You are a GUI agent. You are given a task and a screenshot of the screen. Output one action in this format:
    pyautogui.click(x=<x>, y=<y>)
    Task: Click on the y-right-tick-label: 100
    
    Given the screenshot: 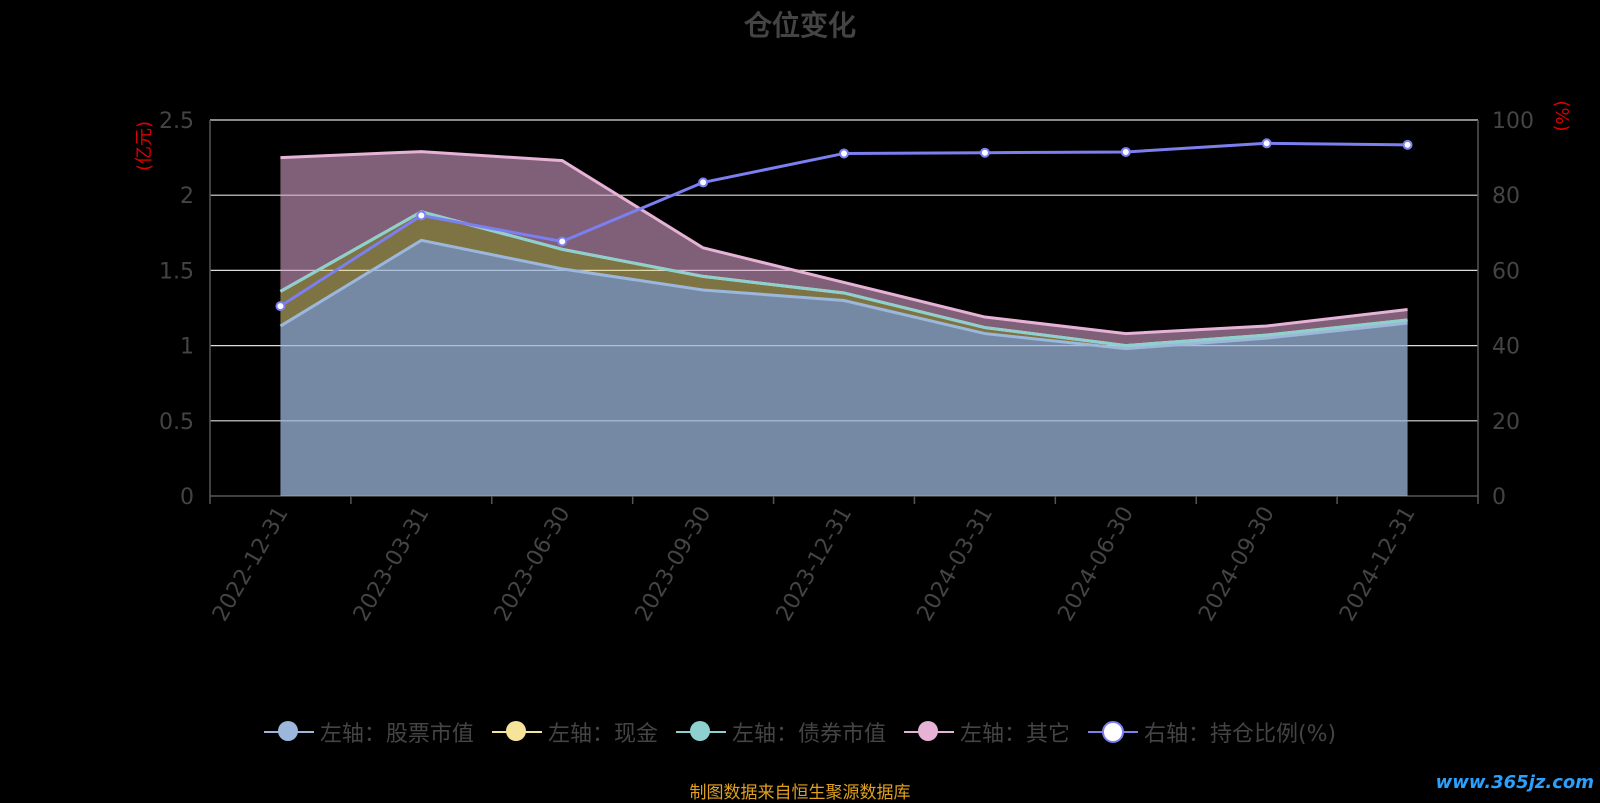 What is the action you would take?
    pyautogui.click(x=1513, y=121)
    